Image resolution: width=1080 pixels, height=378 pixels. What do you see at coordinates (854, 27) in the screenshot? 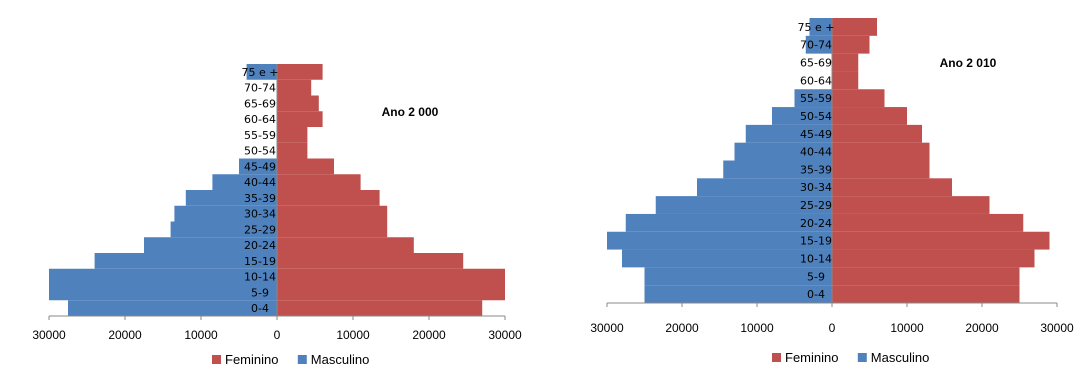
I see `bar-feminino-75 e +` at bounding box center [854, 27].